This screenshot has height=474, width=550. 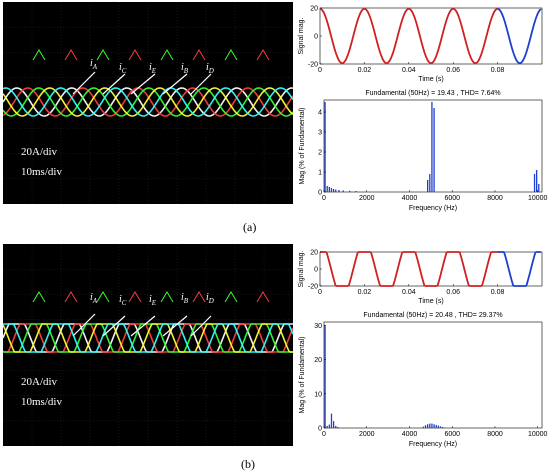 I want to click on time-plot-frame, so click(x=431, y=36).